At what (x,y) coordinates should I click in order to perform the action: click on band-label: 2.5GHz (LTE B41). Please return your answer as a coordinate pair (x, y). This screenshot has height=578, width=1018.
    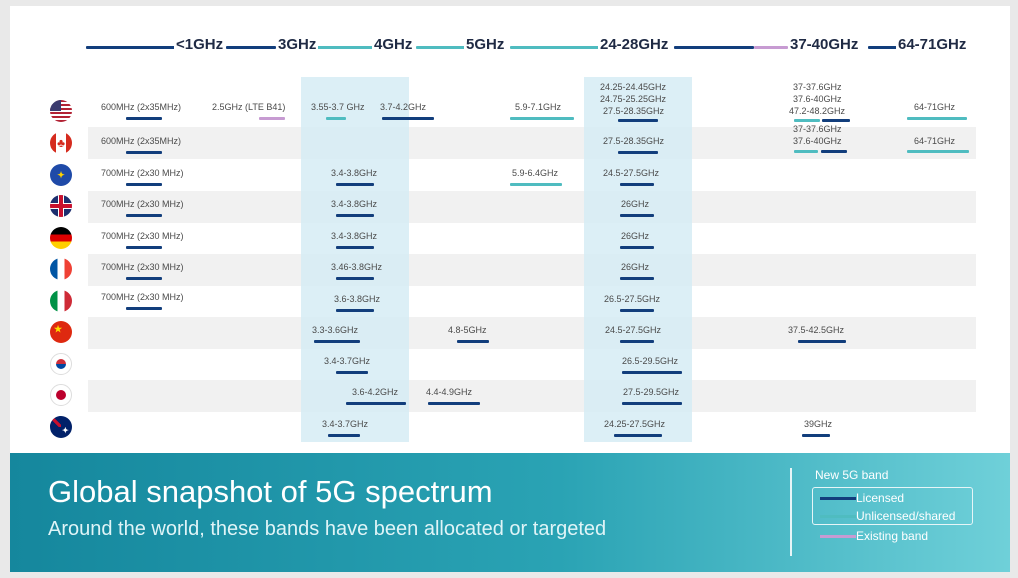
    Looking at the image, I should click on (249, 107).